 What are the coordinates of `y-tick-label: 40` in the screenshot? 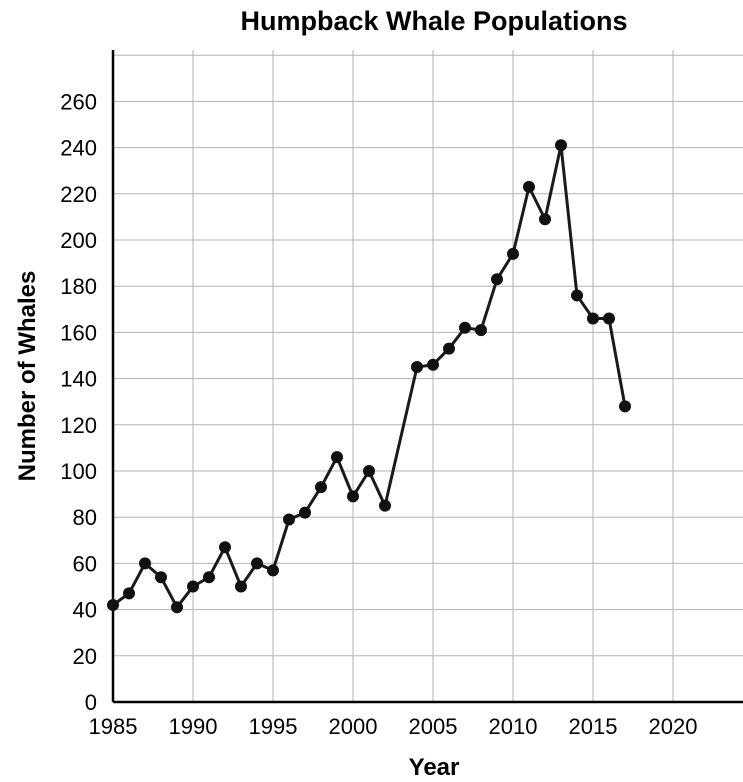 It's located at (85, 610).